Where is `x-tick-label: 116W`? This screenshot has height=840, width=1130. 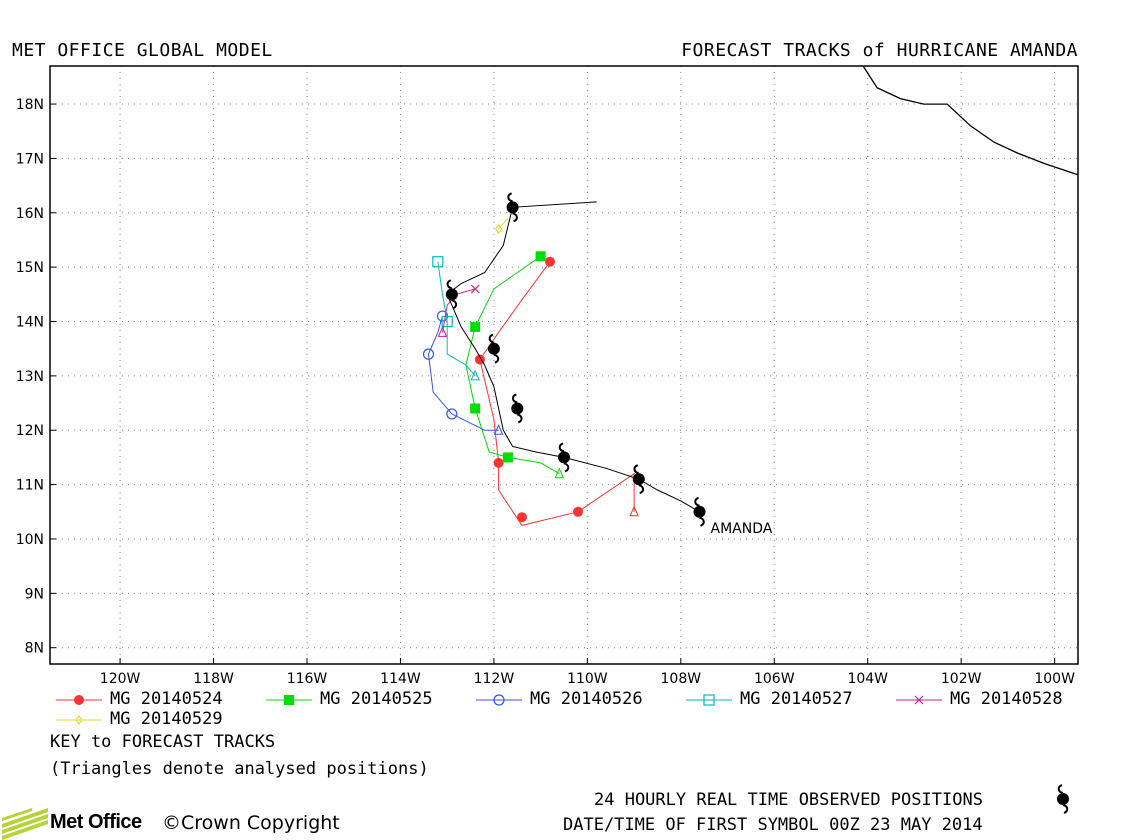 x-tick-label: 116W is located at coordinates (307, 679).